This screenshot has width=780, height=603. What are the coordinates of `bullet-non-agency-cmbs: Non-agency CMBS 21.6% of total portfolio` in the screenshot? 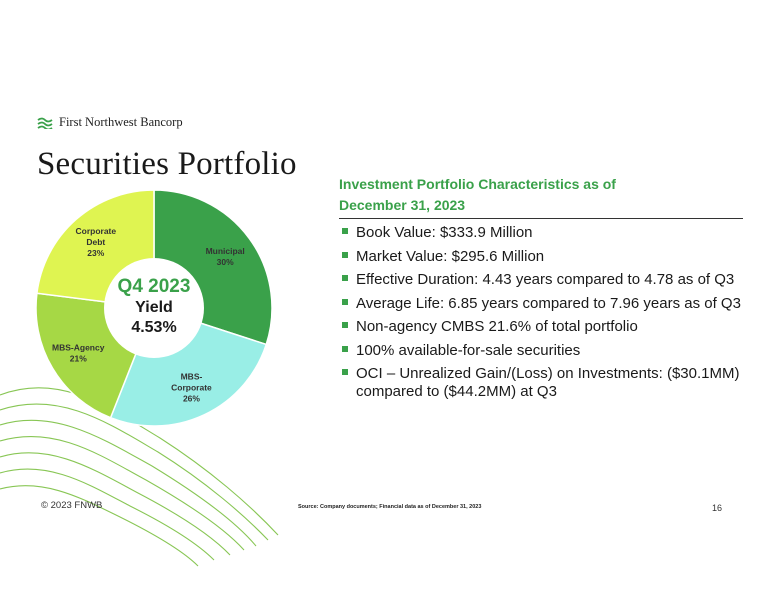 It's located at (541, 327).